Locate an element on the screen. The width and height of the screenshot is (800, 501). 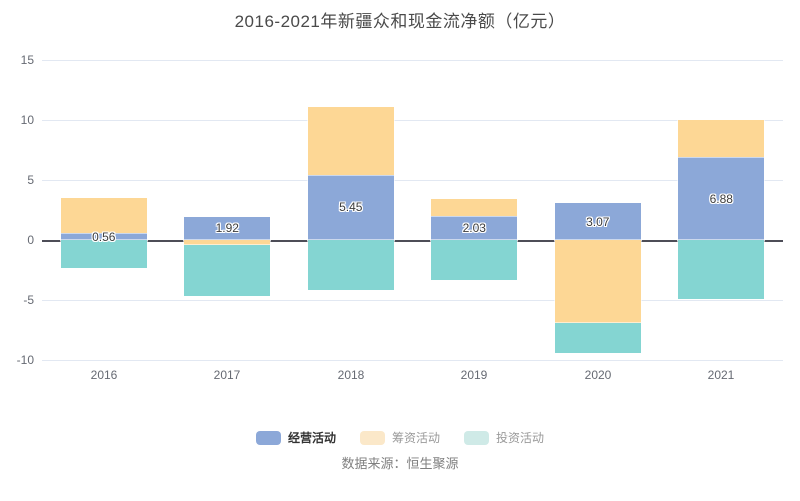
bar-value-label-2018: 5.45 is located at coordinates (351, 207).